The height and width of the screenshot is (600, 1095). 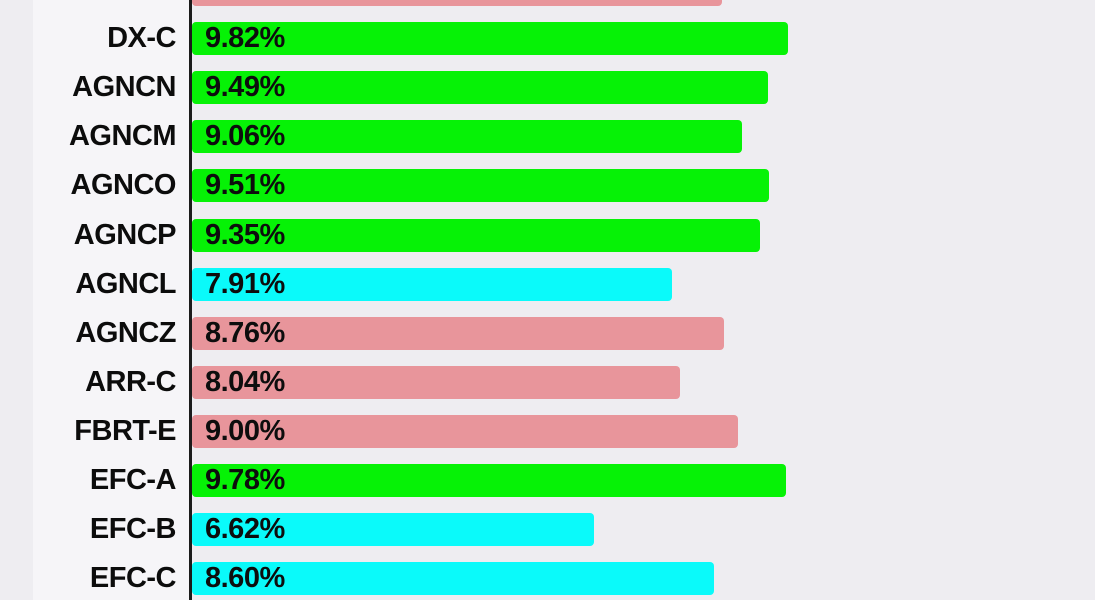 I want to click on bar-row: EFC-B 6.62%, so click(x=547, y=529).